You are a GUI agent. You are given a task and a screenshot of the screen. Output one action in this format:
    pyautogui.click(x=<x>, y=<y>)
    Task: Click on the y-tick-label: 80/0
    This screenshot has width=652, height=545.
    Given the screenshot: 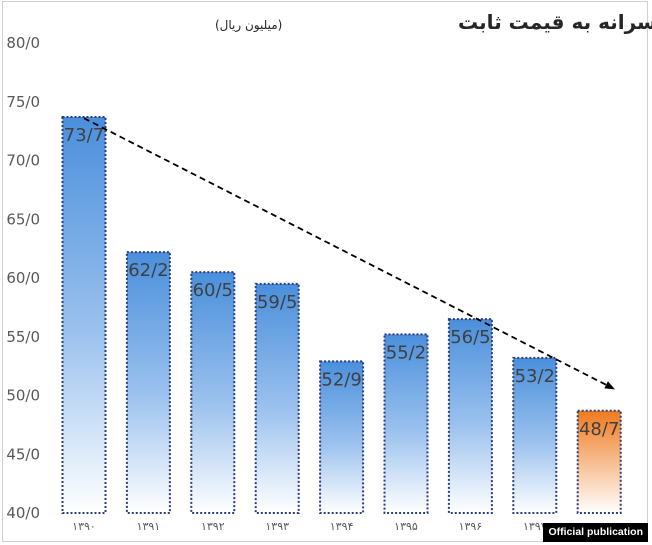 What is the action you would take?
    pyautogui.click(x=23, y=43)
    